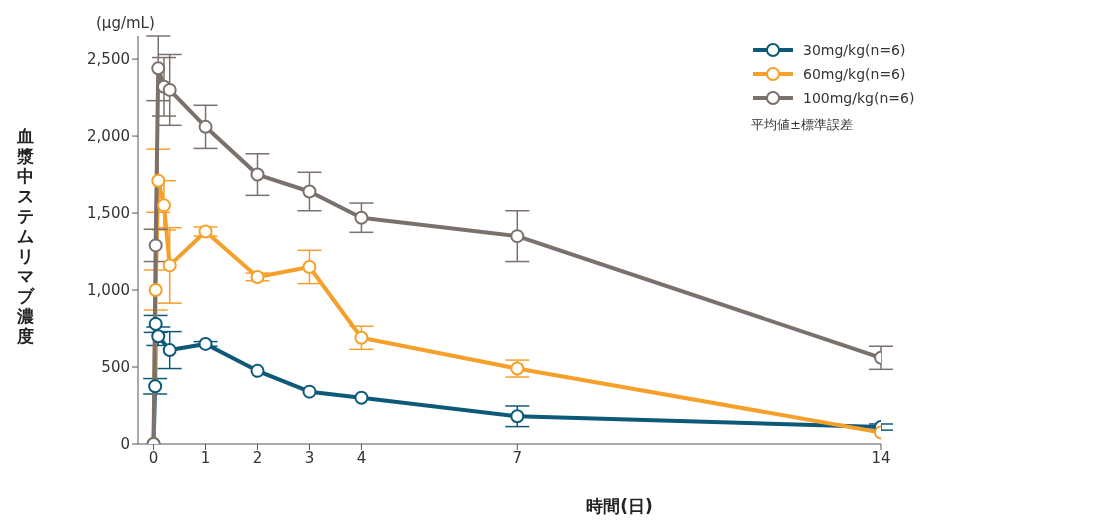  Describe the element at coordinates (854, 50) in the screenshot. I see `legend-label: 30mg/kg(n=6)` at that location.